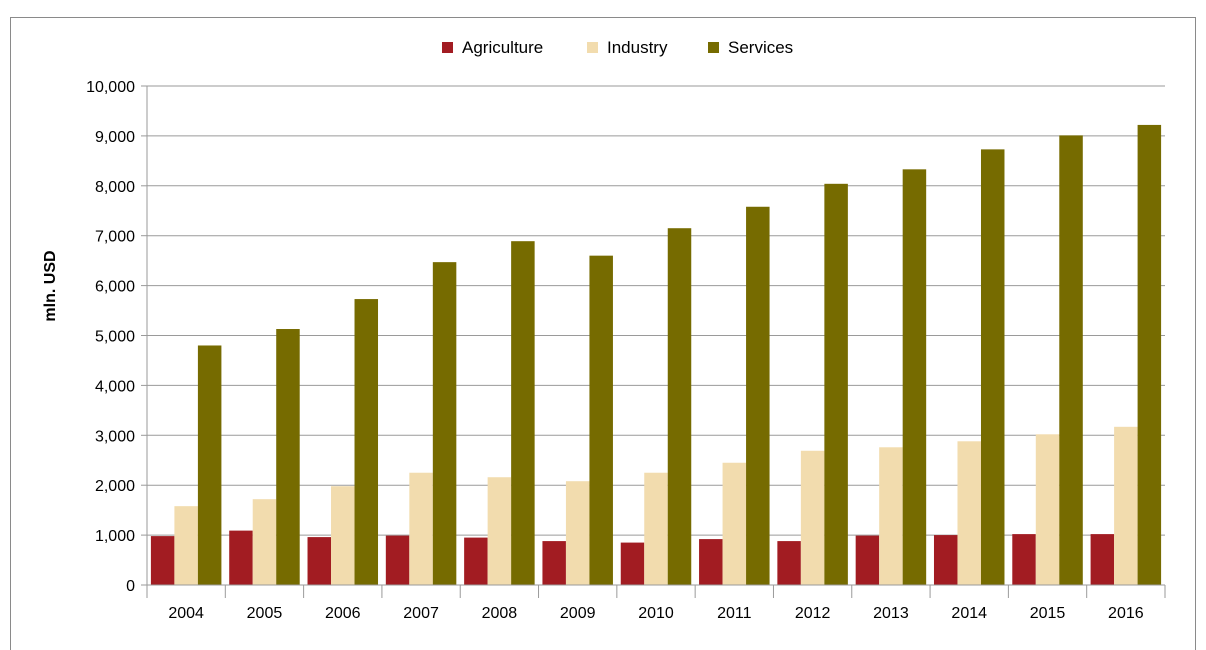  What do you see at coordinates (578, 613) in the screenshot?
I see `x-tick-label: 2009` at bounding box center [578, 613].